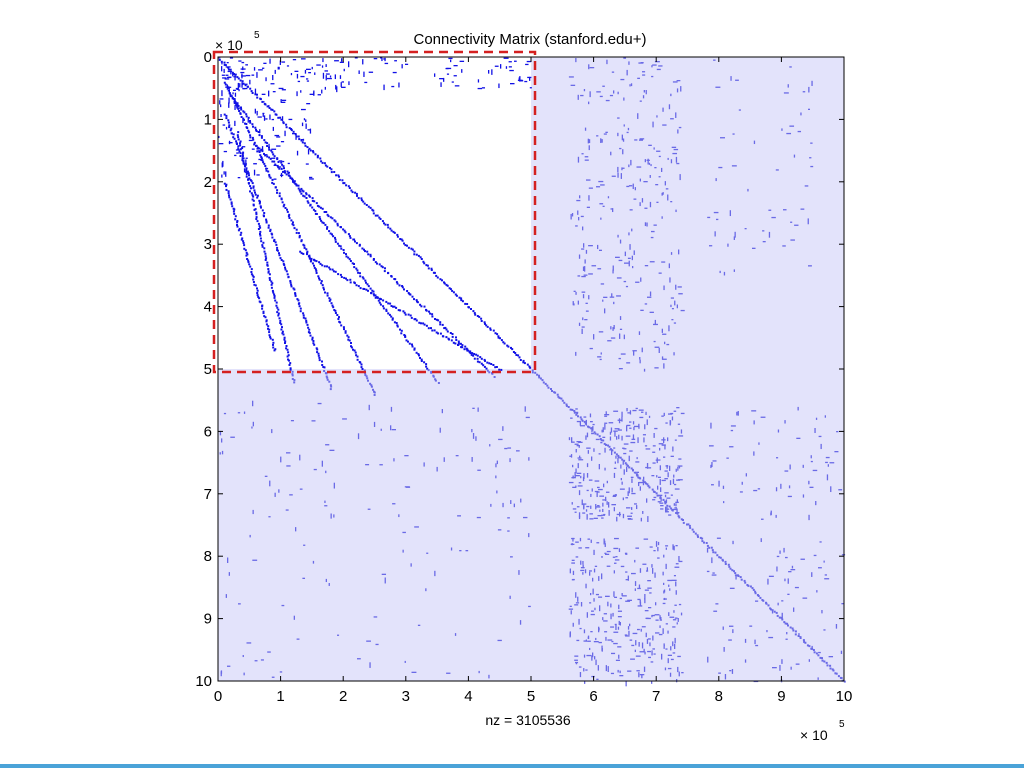 The height and width of the screenshot is (768, 1024). Describe the element at coordinates (247, 128) in the screenshot. I see `matrix-dot-1950` at that location.